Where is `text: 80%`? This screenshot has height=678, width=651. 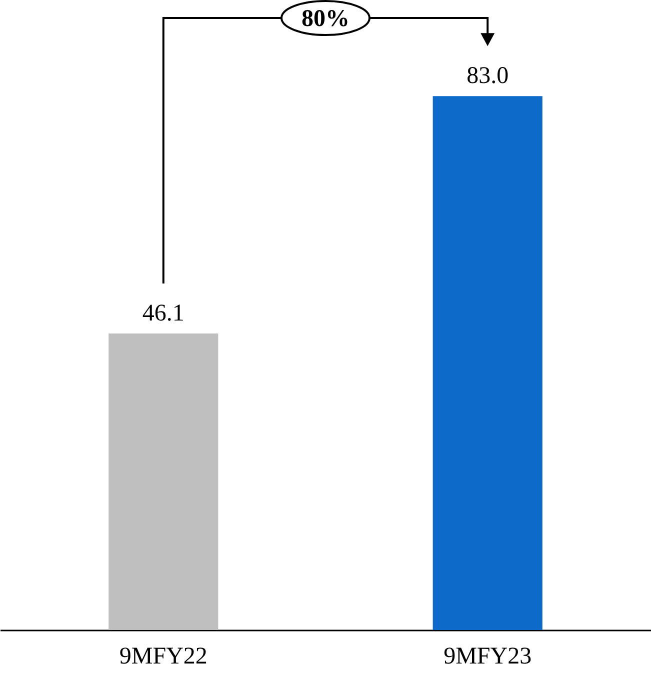 text: 80% is located at coordinates (326, 19).